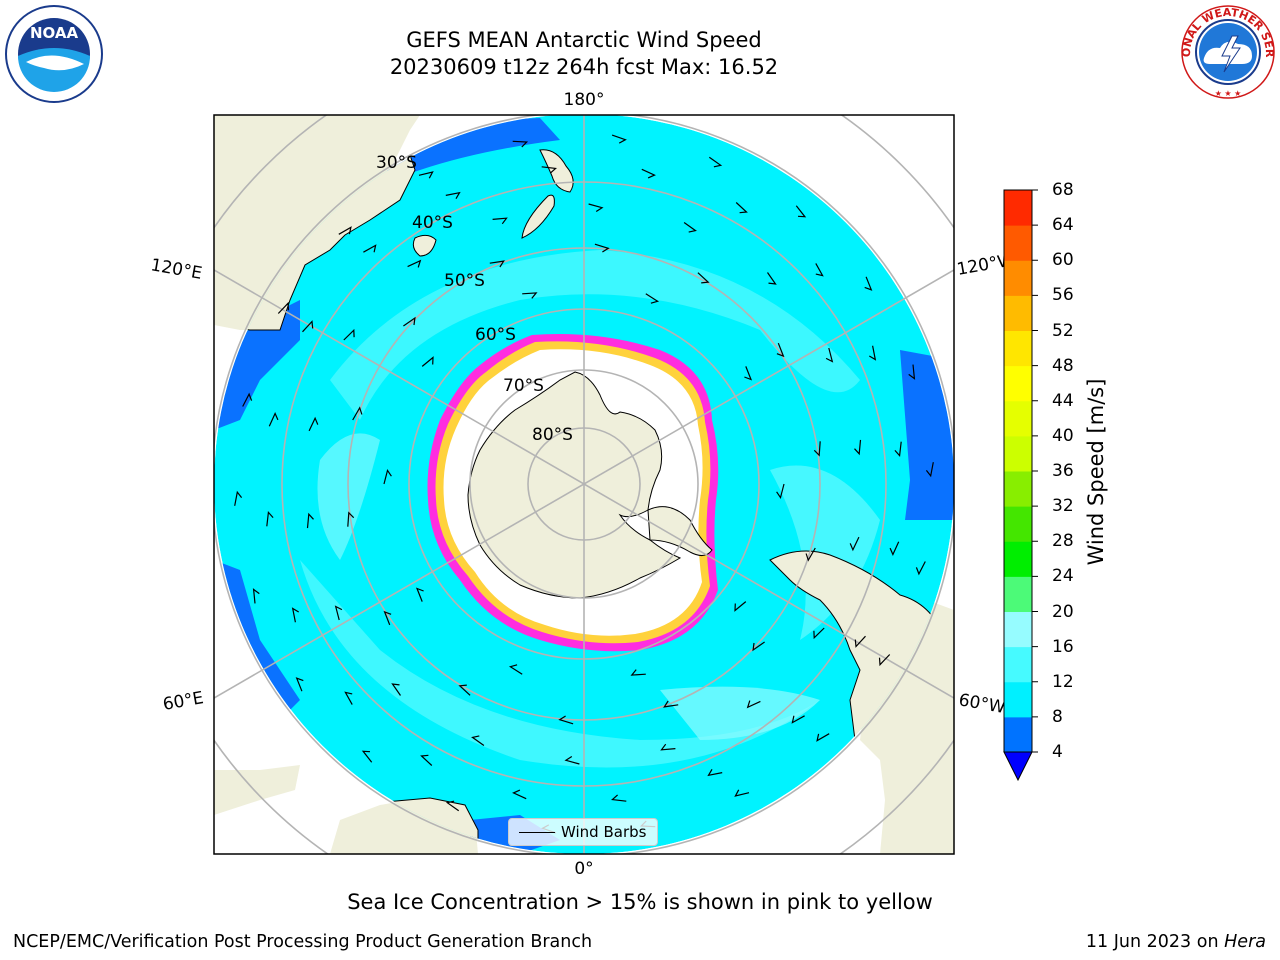 The height and width of the screenshot is (960, 1280). Describe the element at coordinates (1063, 681) in the screenshot. I see `colorbar-tick-label: 12` at that location.